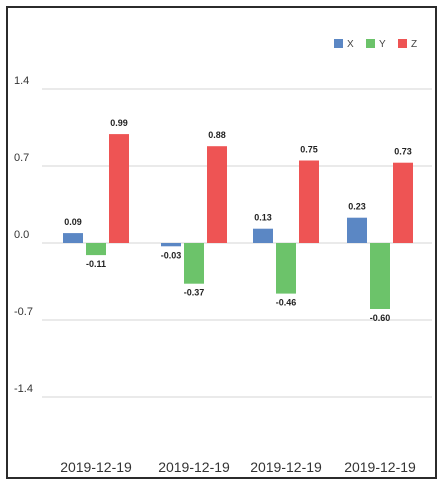 This screenshot has height=489, width=447. Describe the element at coordinates (286, 303) in the screenshot. I see `data-label: -0.46` at that location.